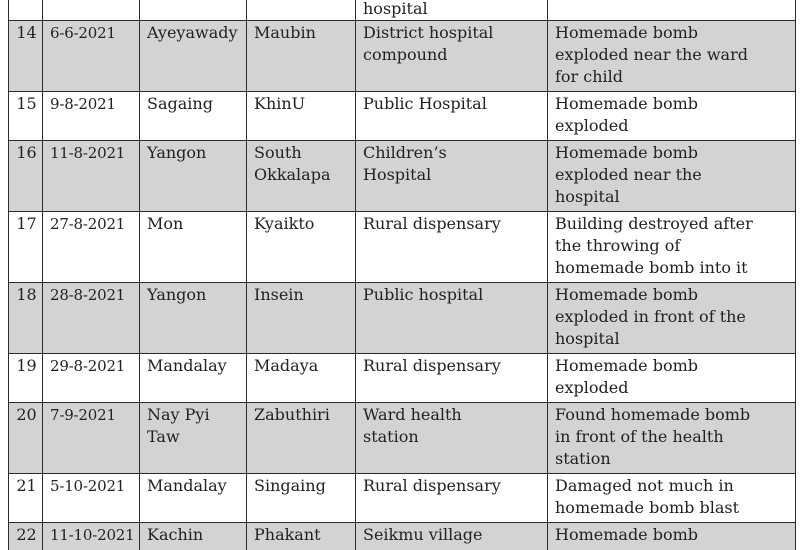 This screenshot has height=550, width=800. I want to click on facility-text: Seikmu village dispensary, so click(423, 537).